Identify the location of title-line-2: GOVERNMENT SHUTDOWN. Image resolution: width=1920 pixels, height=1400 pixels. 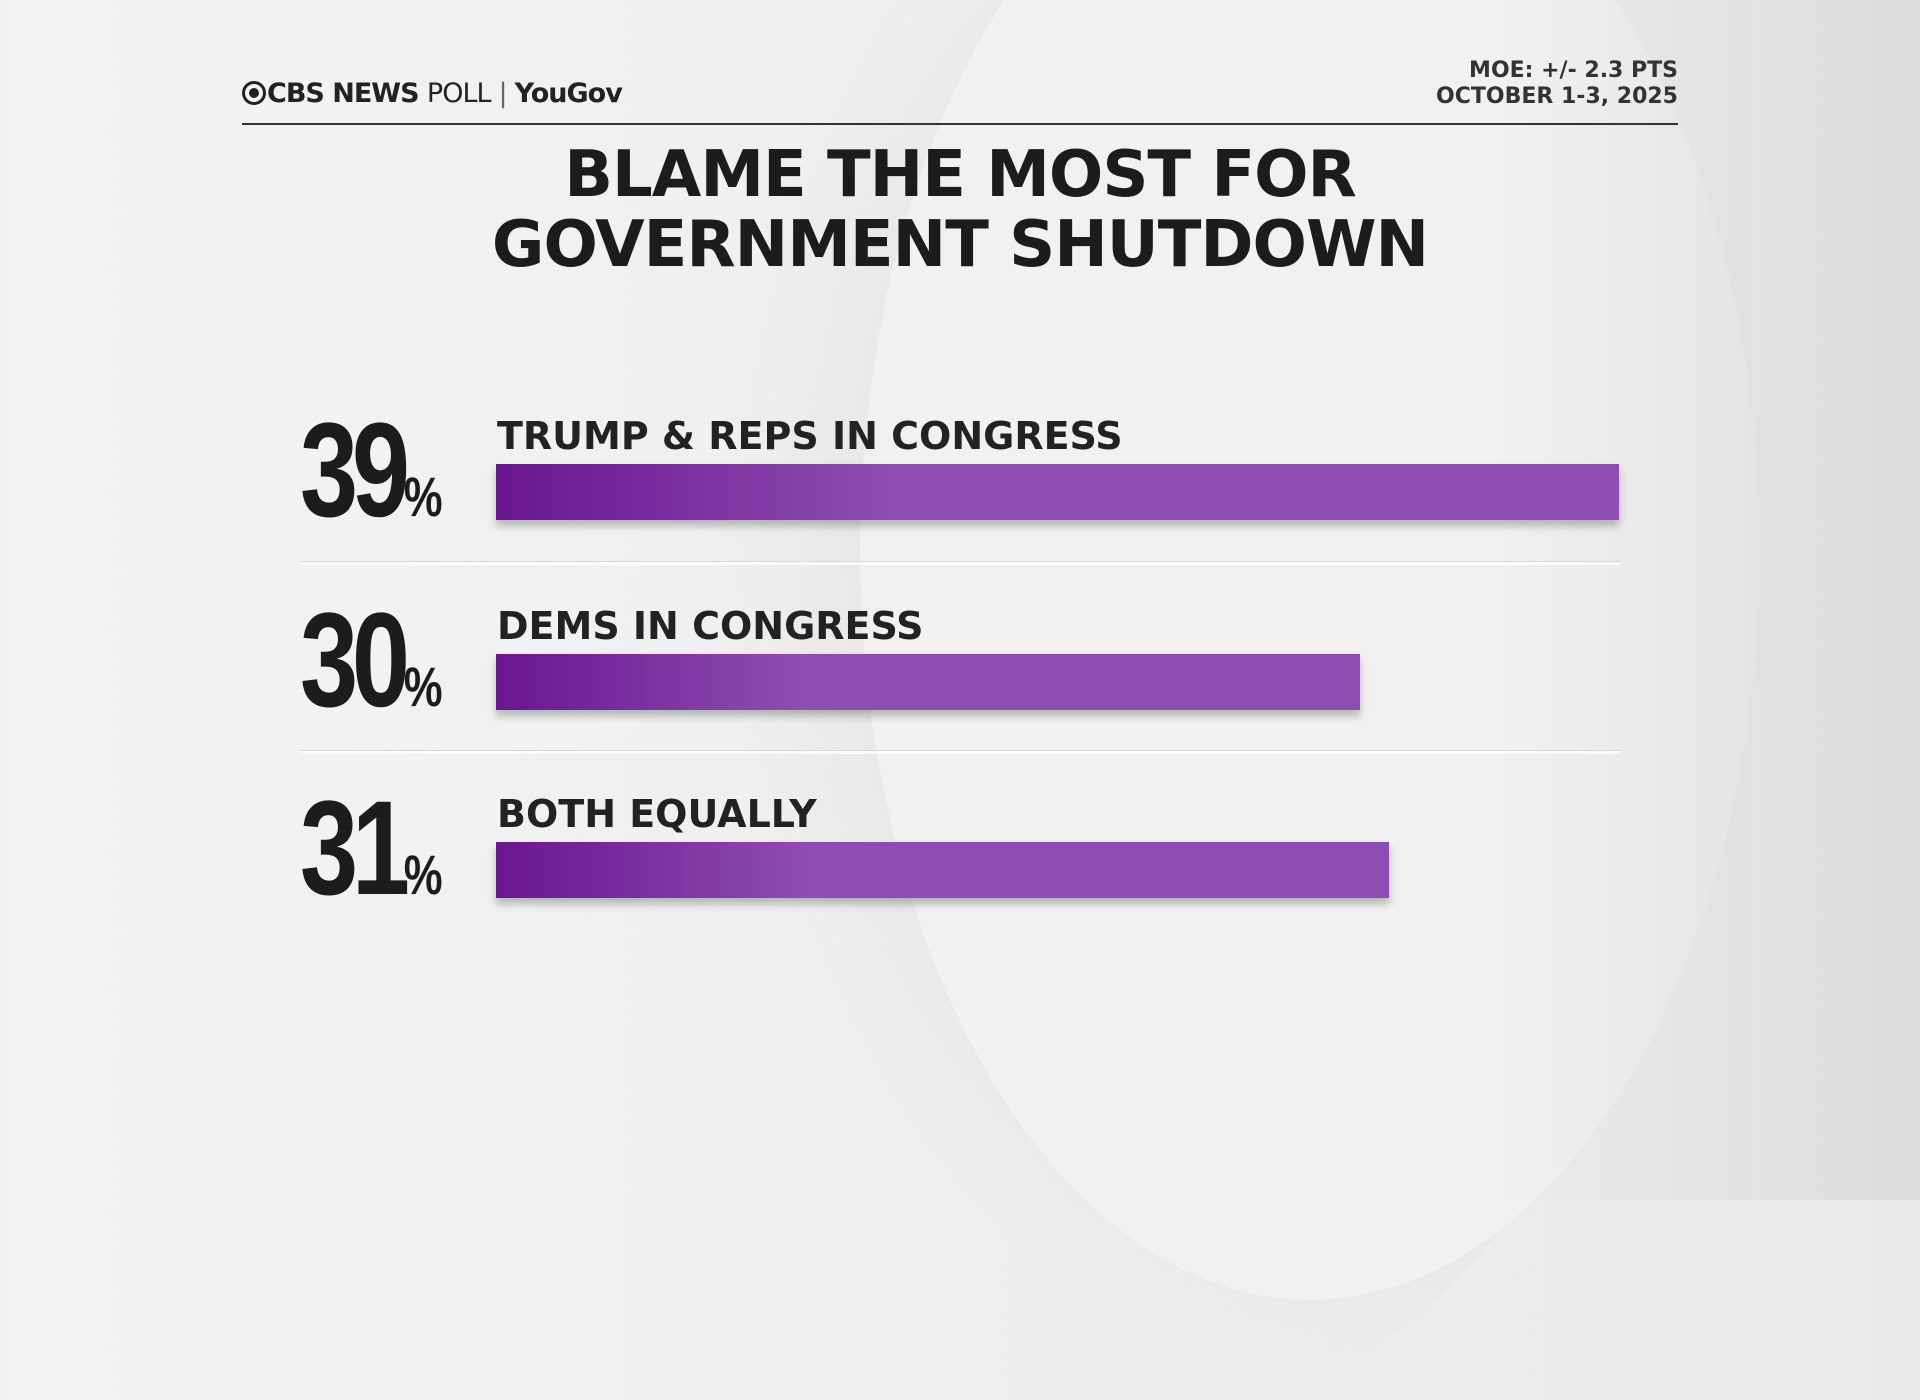
(960, 245).